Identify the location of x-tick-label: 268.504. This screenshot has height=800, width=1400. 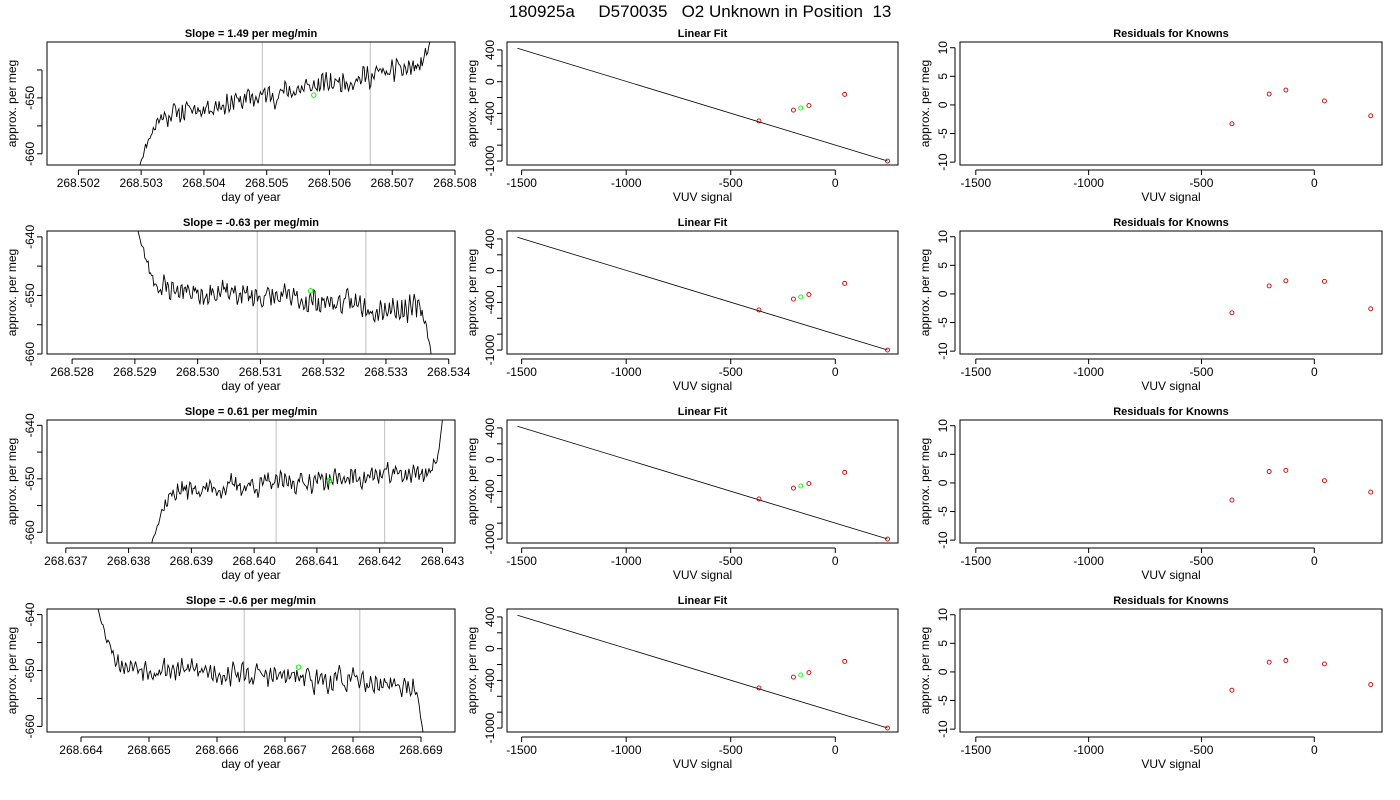
(204, 183).